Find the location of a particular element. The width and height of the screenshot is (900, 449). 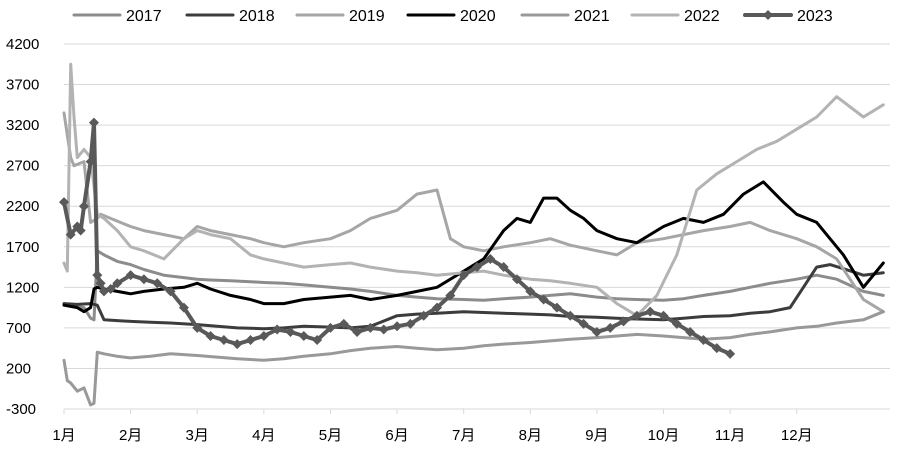

y-tick-label: 3200 is located at coordinates (22, 125).